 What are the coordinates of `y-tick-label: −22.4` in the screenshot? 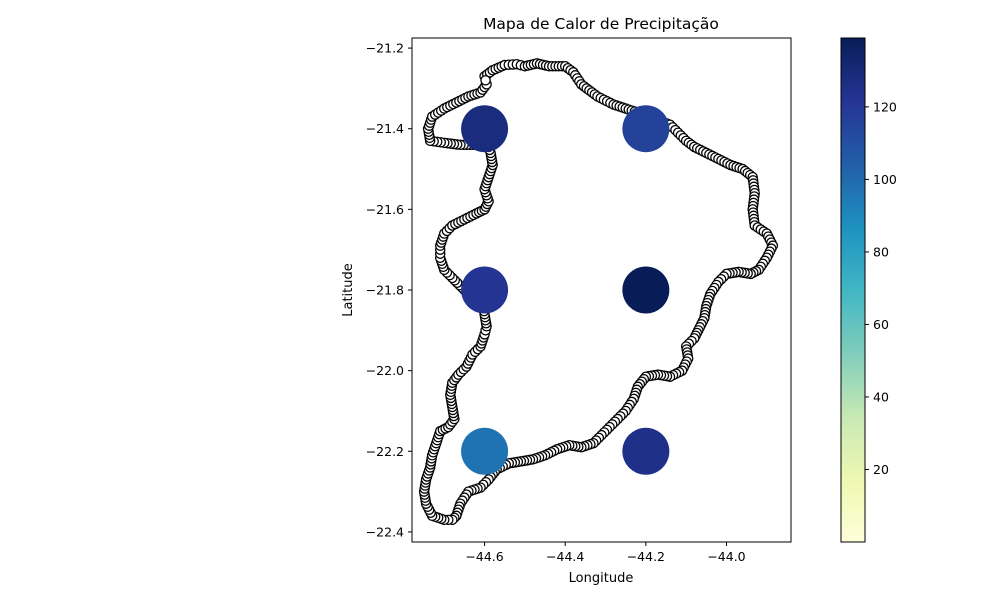 It's located at (385, 531).